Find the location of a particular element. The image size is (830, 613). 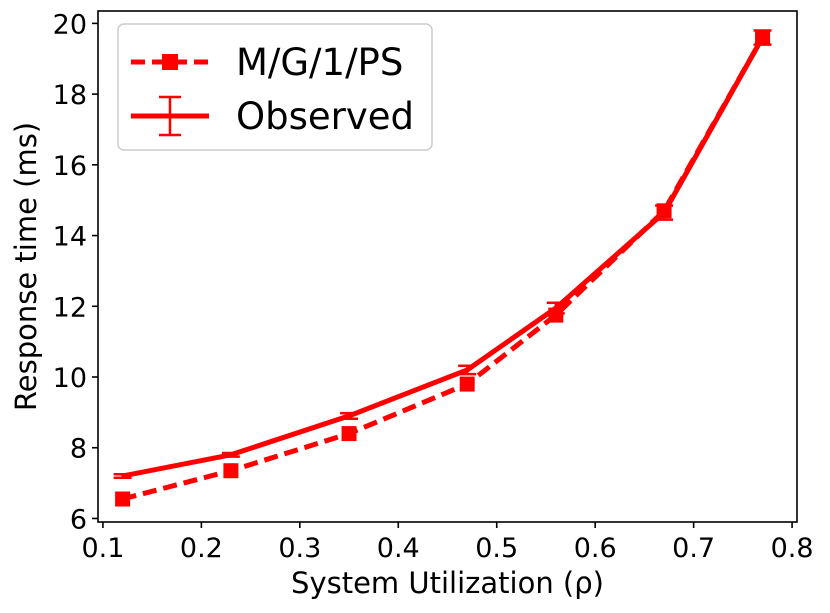

x-tick-label: 0.6 is located at coordinates (595, 548).